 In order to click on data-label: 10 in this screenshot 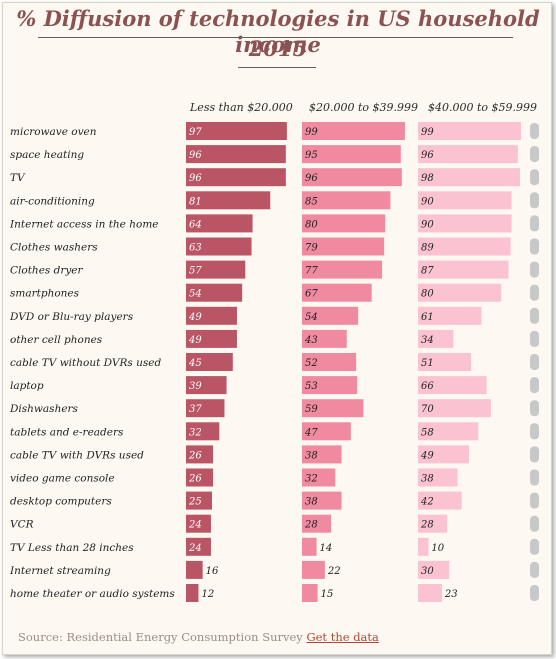, I will do `click(437, 548)`.